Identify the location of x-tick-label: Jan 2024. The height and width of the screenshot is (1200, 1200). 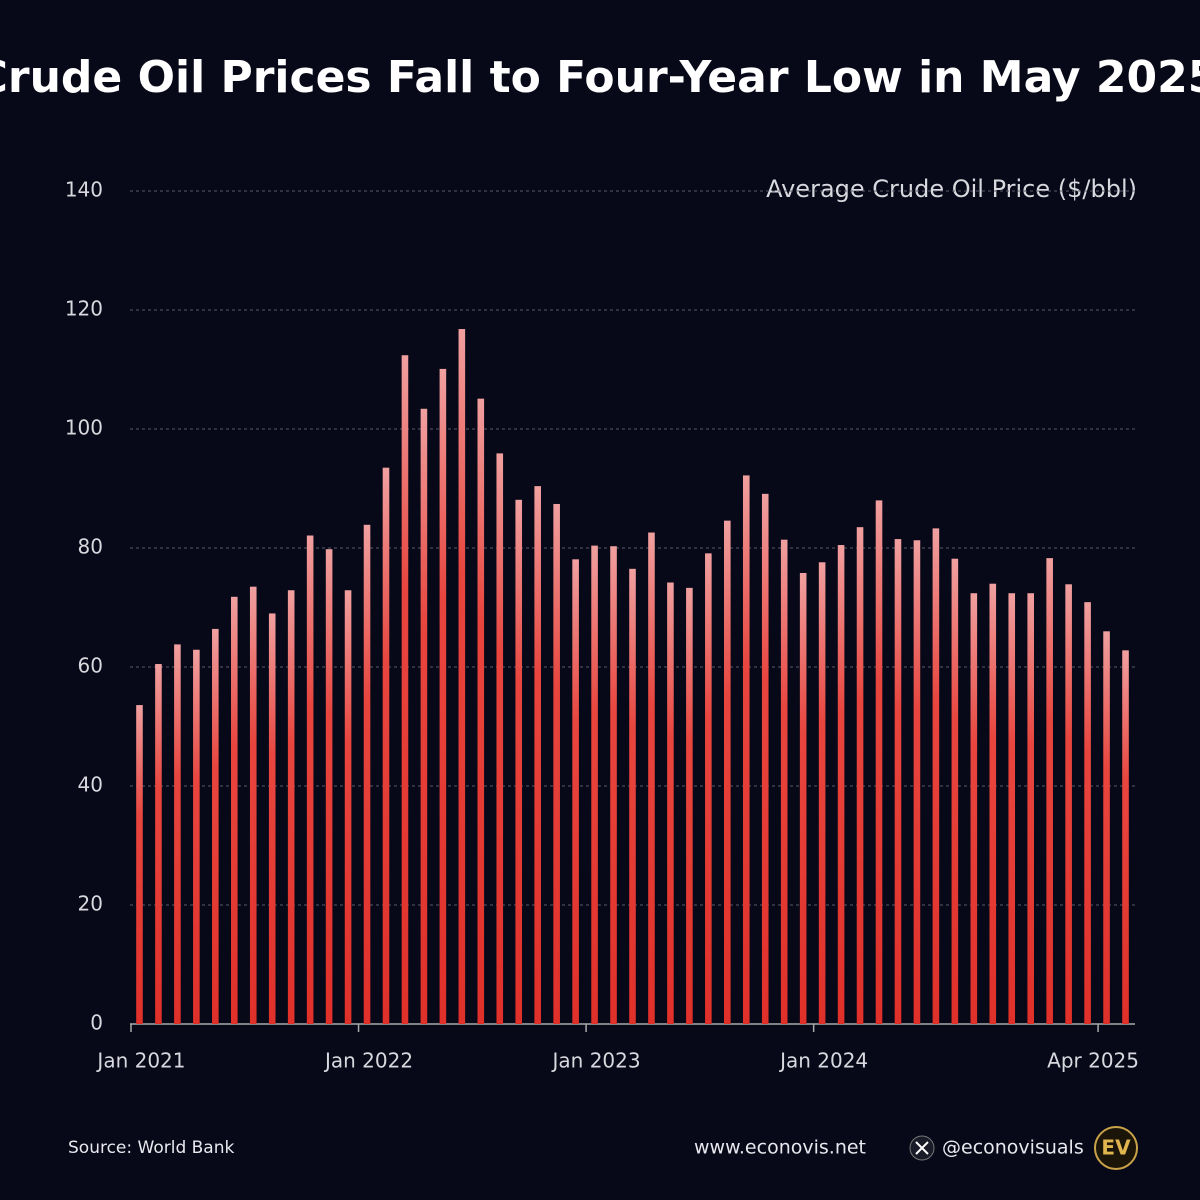
(823, 1061).